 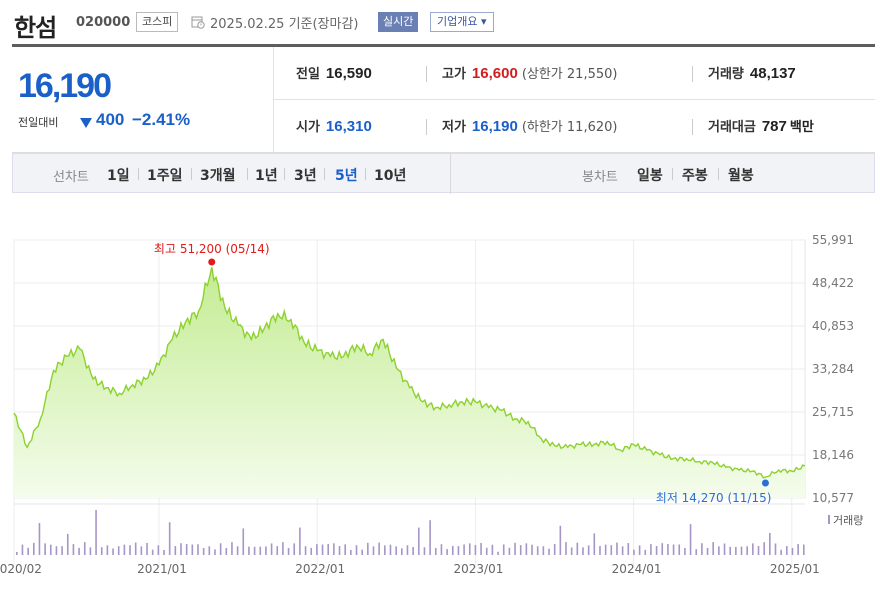 What do you see at coordinates (212, 262) in the screenshot?
I see `max-point-marker` at bounding box center [212, 262].